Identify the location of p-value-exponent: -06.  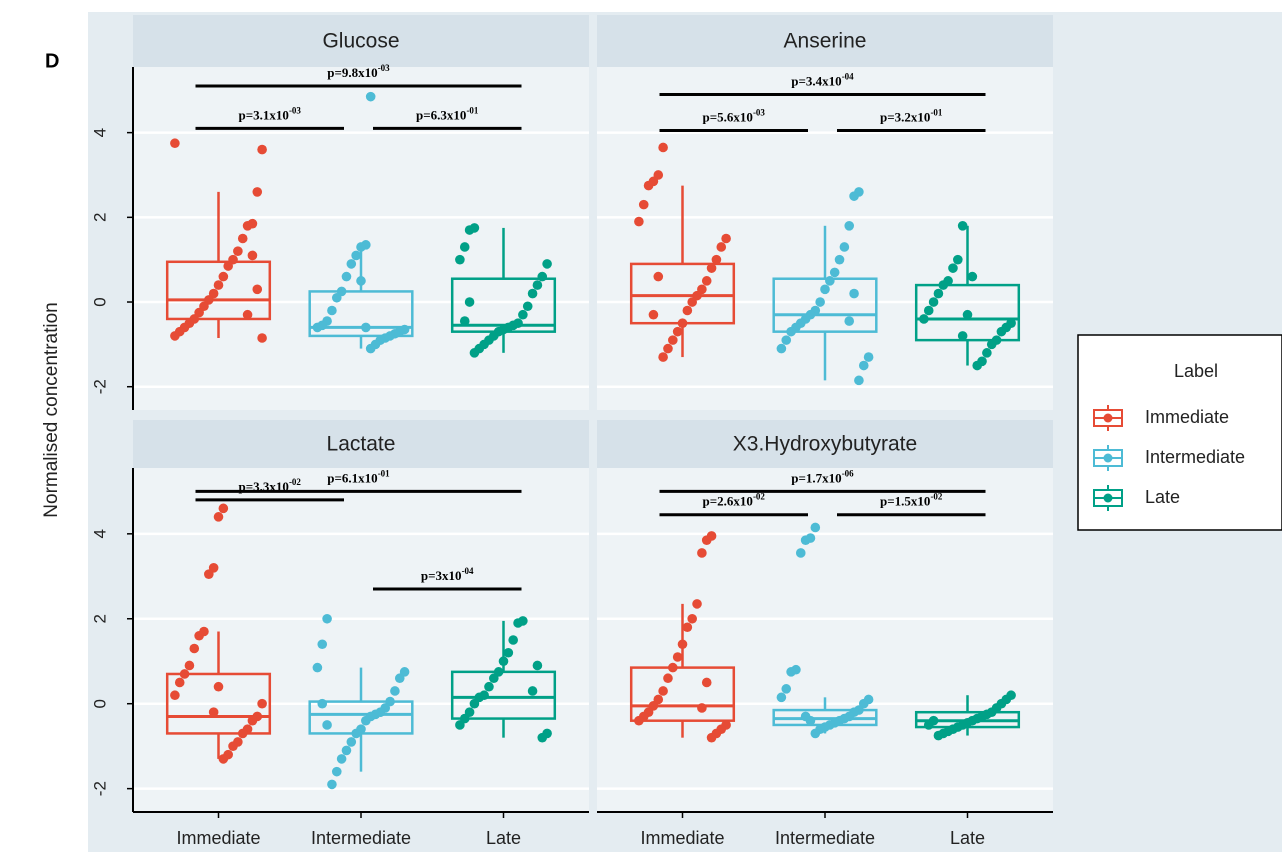
(848, 473).